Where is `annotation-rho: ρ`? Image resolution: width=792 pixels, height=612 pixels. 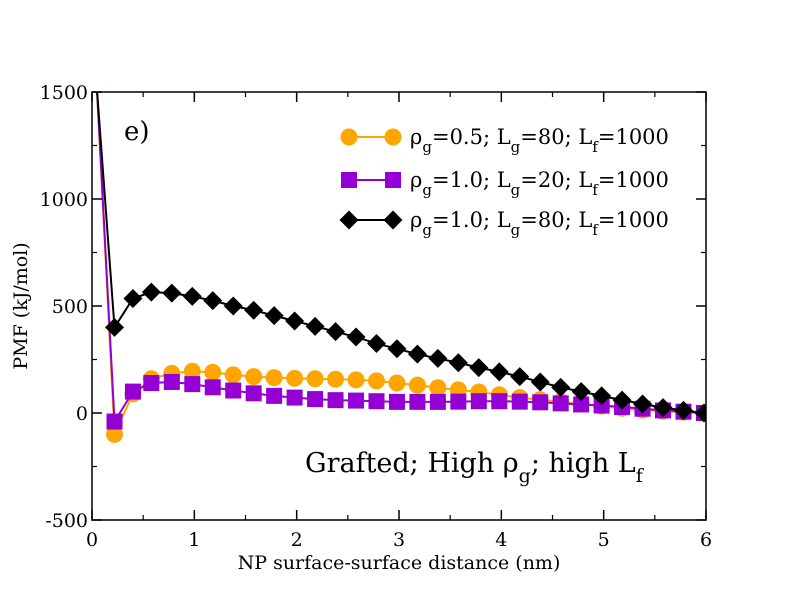 annotation-rho: ρ is located at coordinates (511, 463).